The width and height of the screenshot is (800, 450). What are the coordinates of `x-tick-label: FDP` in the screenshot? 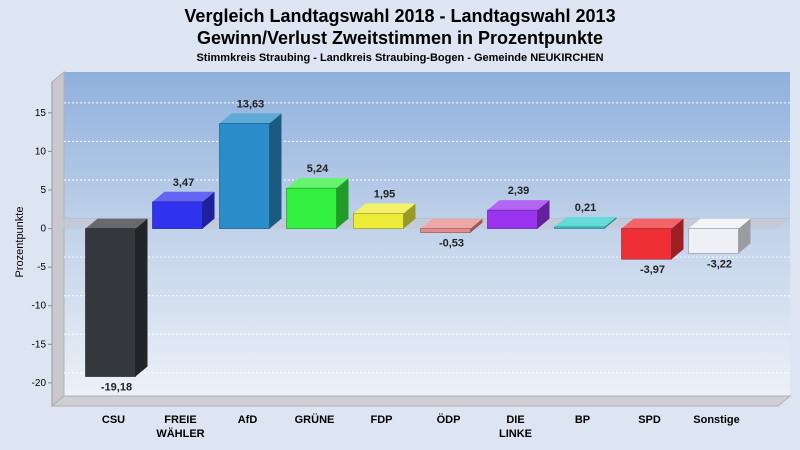 It's located at (382, 420).